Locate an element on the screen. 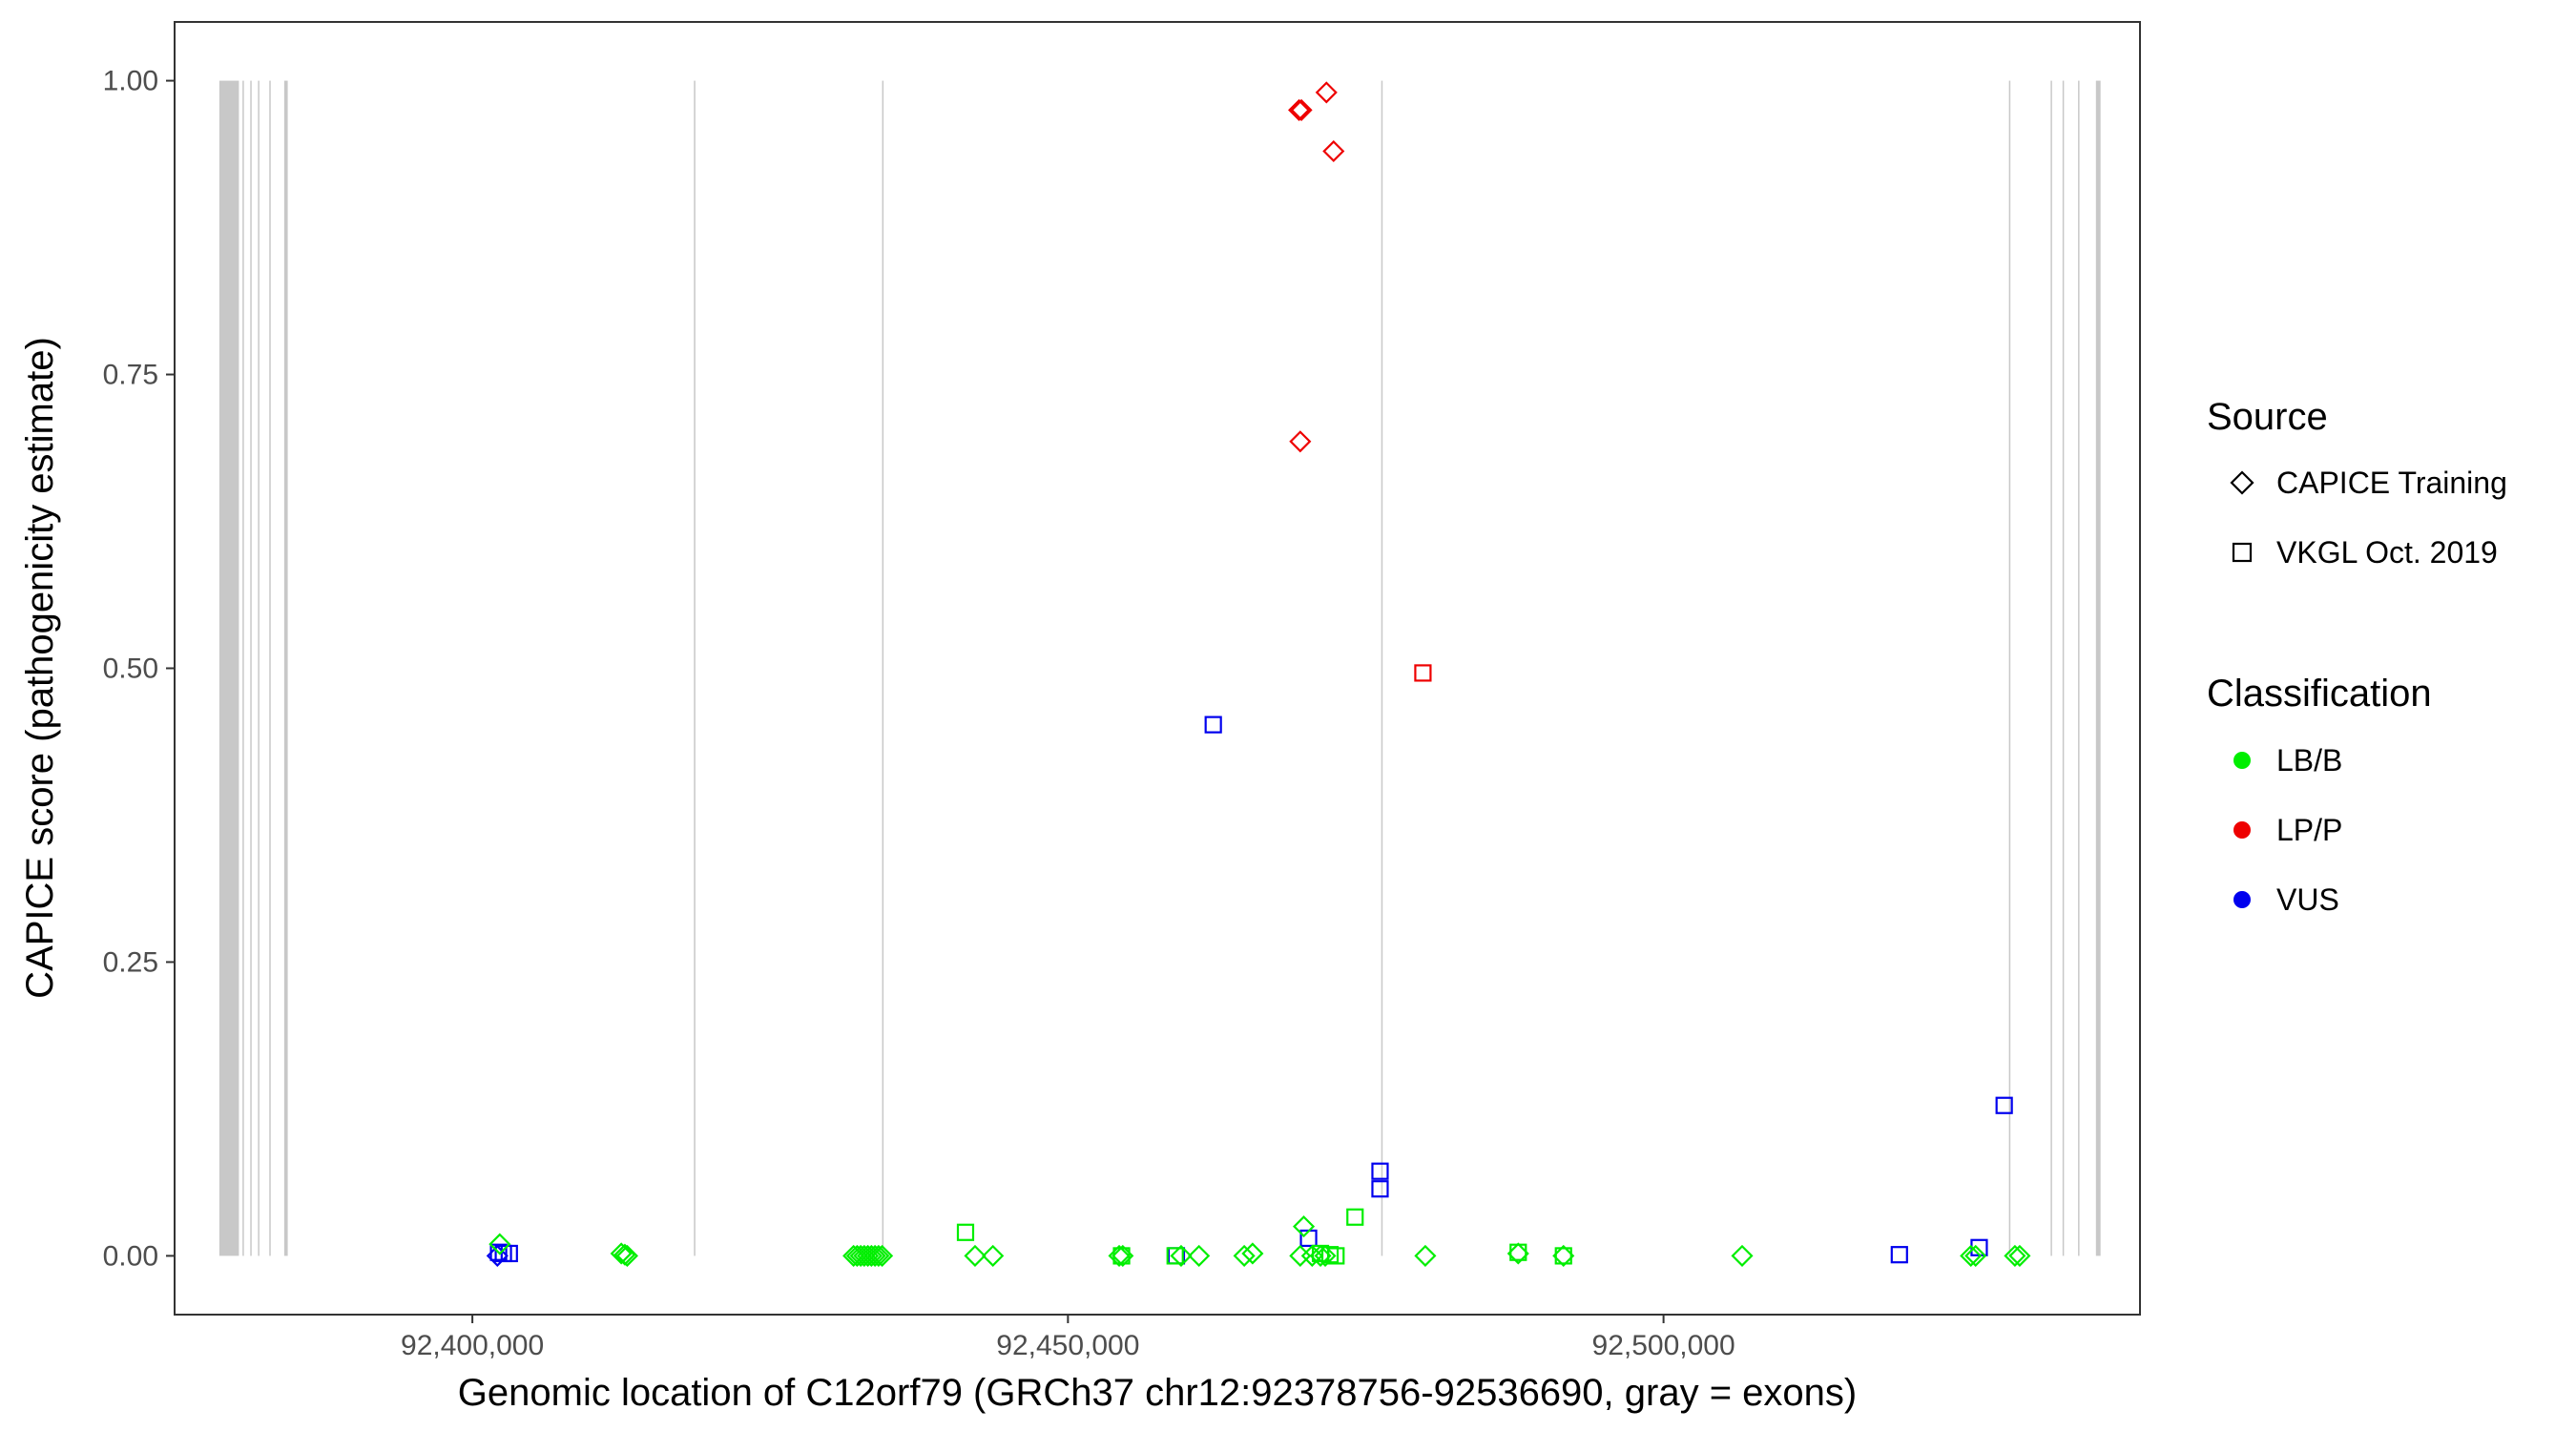 The height and width of the screenshot is (1431, 2576). y-axis-title: CAPICE score (pathogenicity estimate) is located at coordinates (40, 668).